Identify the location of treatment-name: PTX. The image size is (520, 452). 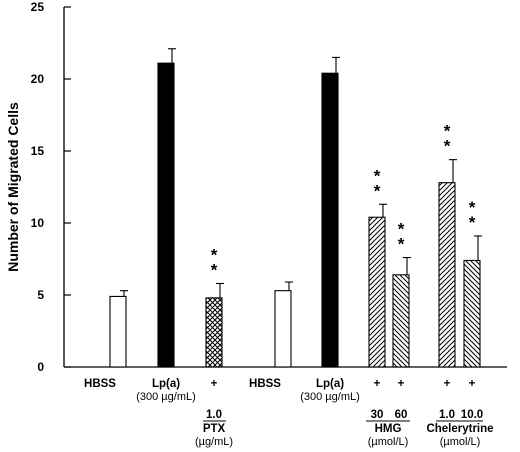
(214, 429).